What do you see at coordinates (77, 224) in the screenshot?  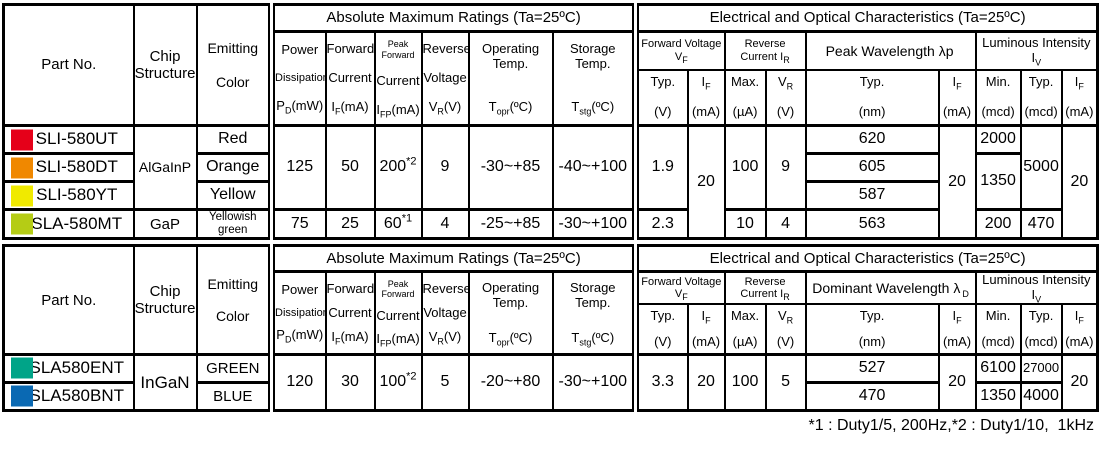 I see `part-number: SLA-580MT` at bounding box center [77, 224].